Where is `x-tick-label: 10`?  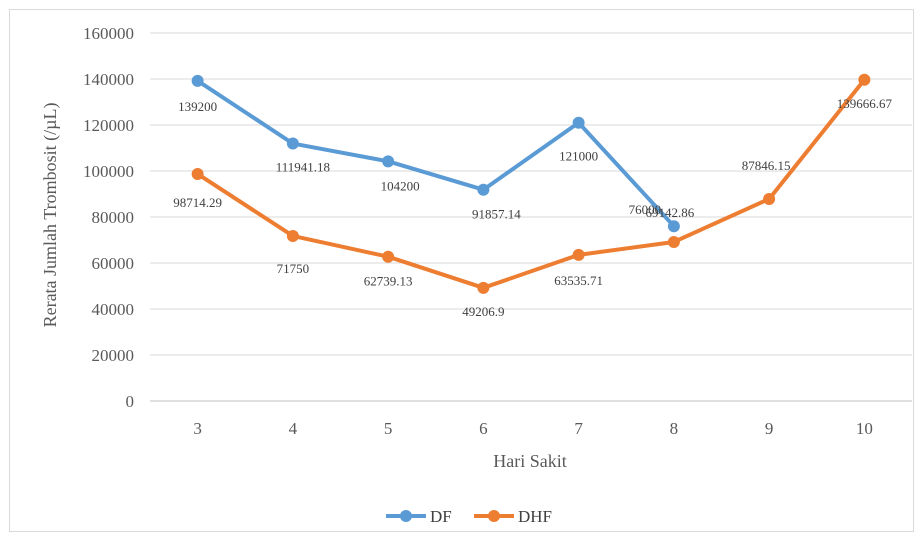 x-tick-label: 10 is located at coordinates (864, 428).